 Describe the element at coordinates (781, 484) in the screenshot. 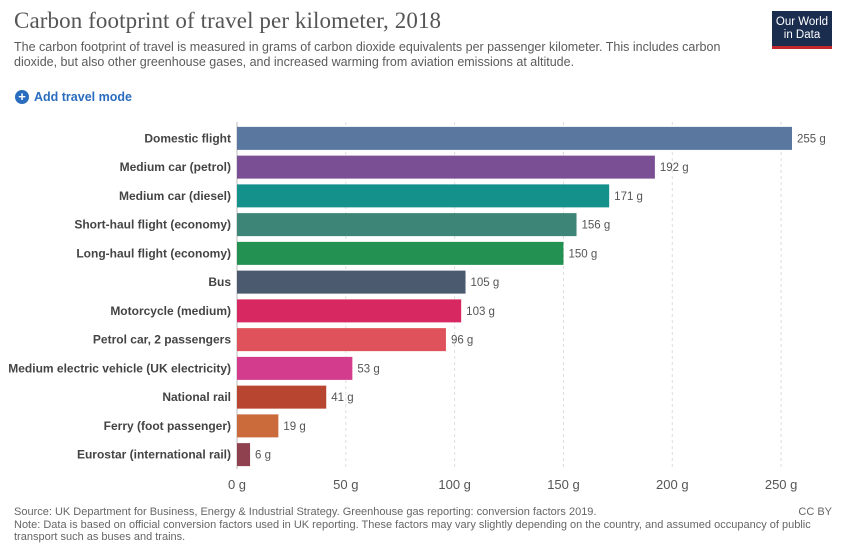

I see `x-tick-label: 250 g` at that location.